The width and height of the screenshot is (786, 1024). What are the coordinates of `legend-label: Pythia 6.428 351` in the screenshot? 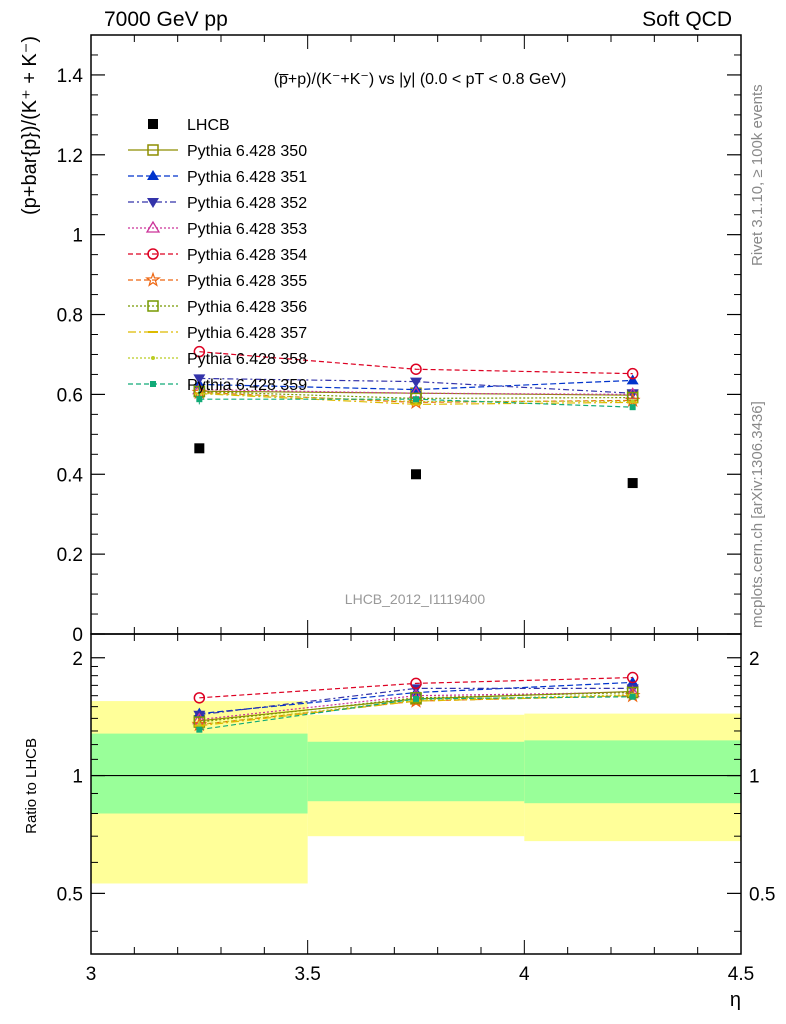 It's located at (247, 177).